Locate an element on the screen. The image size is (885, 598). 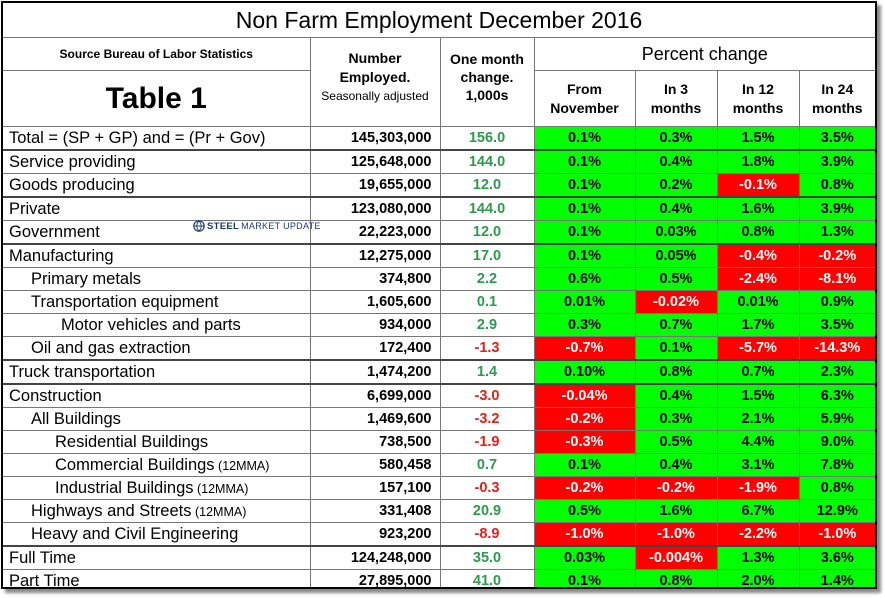
change-cell: 144.0 is located at coordinates (487, 161).